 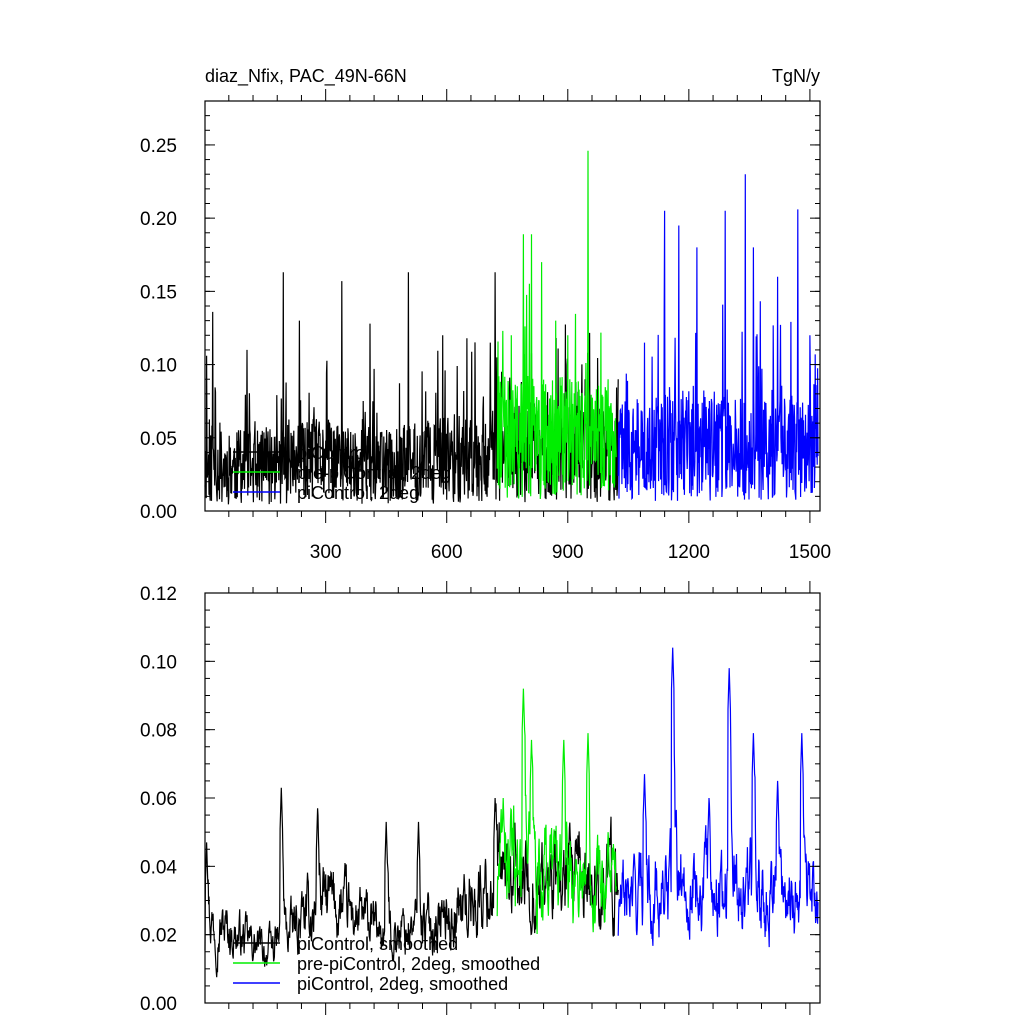 I want to click on x-tick-label-top-3: 1200, so click(x=689, y=552).